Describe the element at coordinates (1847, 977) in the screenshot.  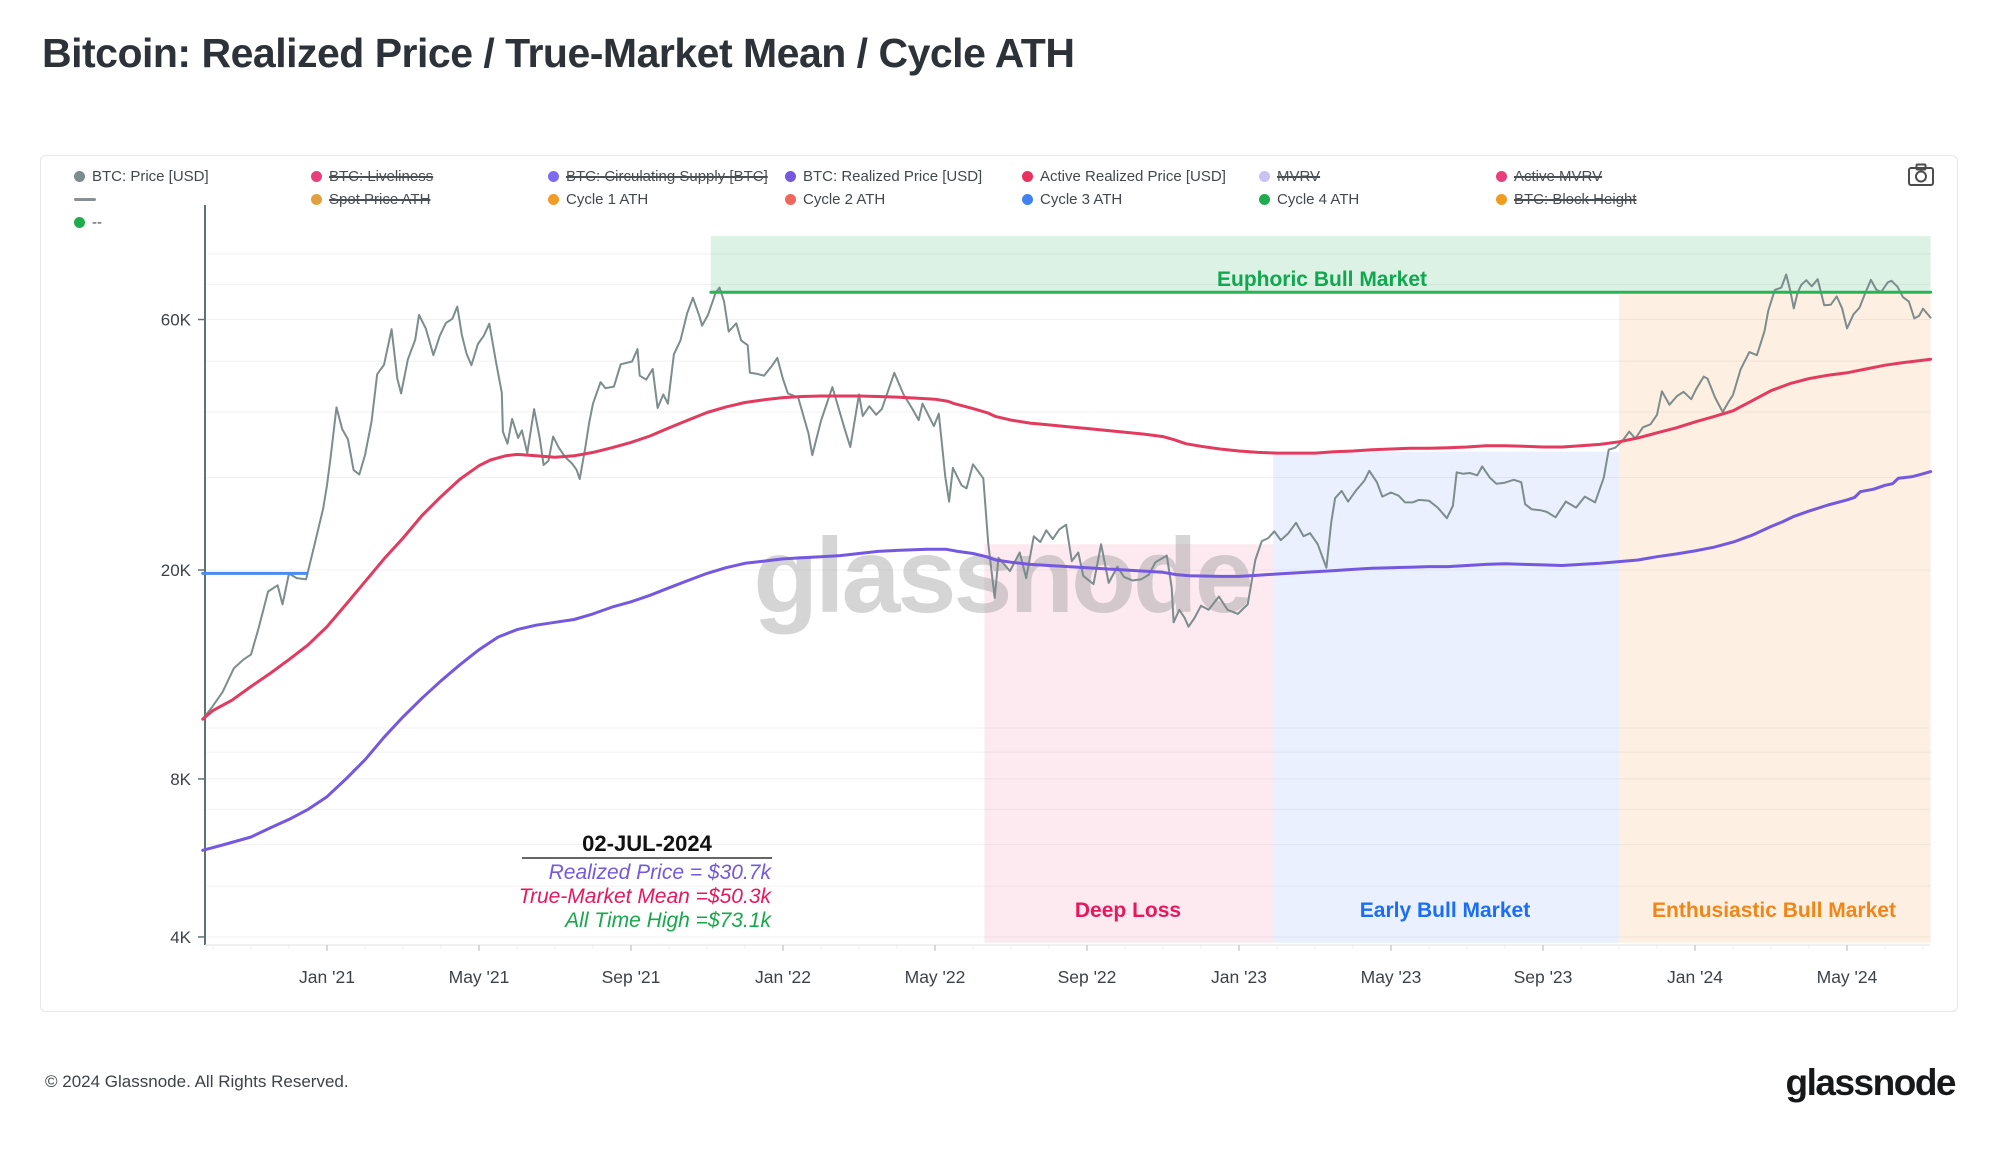
I see `x-tick-label: May '24` at that location.